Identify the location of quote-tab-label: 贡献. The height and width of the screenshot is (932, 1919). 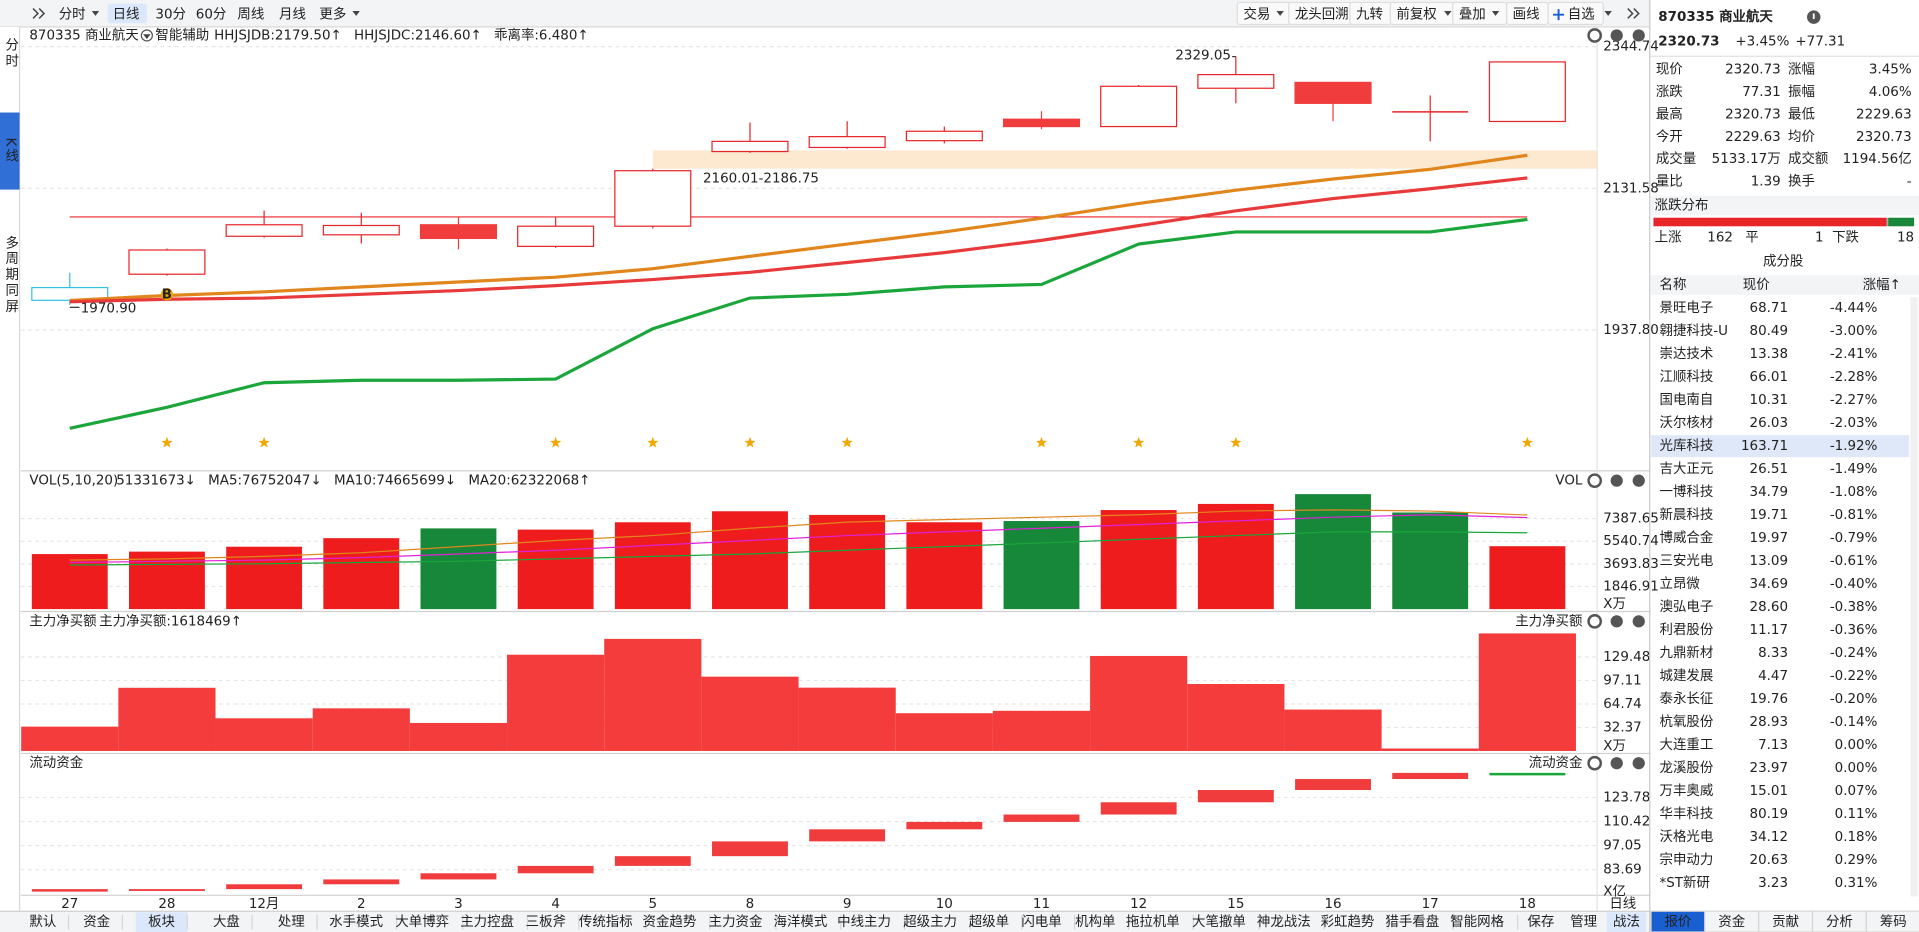
(1785, 922).